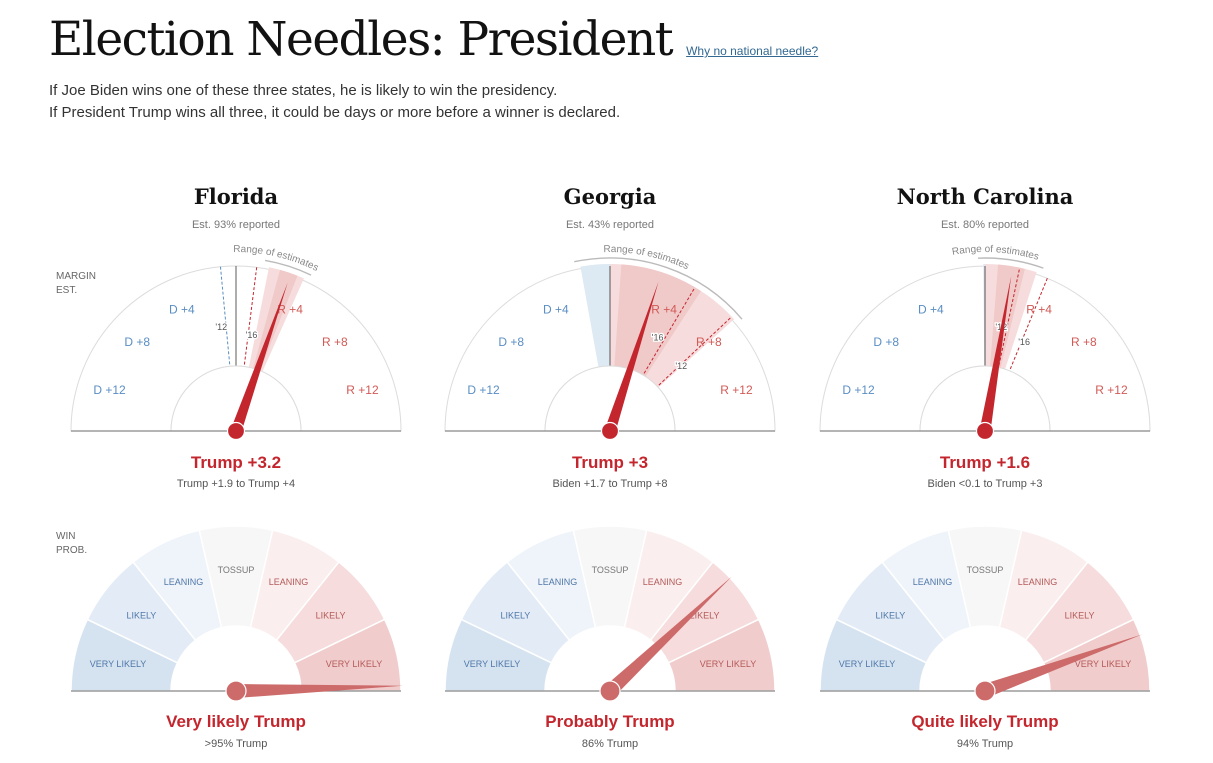 The height and width of the screenshot is (763, 1213). I want to click on win-headline: Quite likely Trump, so click(984, 721).